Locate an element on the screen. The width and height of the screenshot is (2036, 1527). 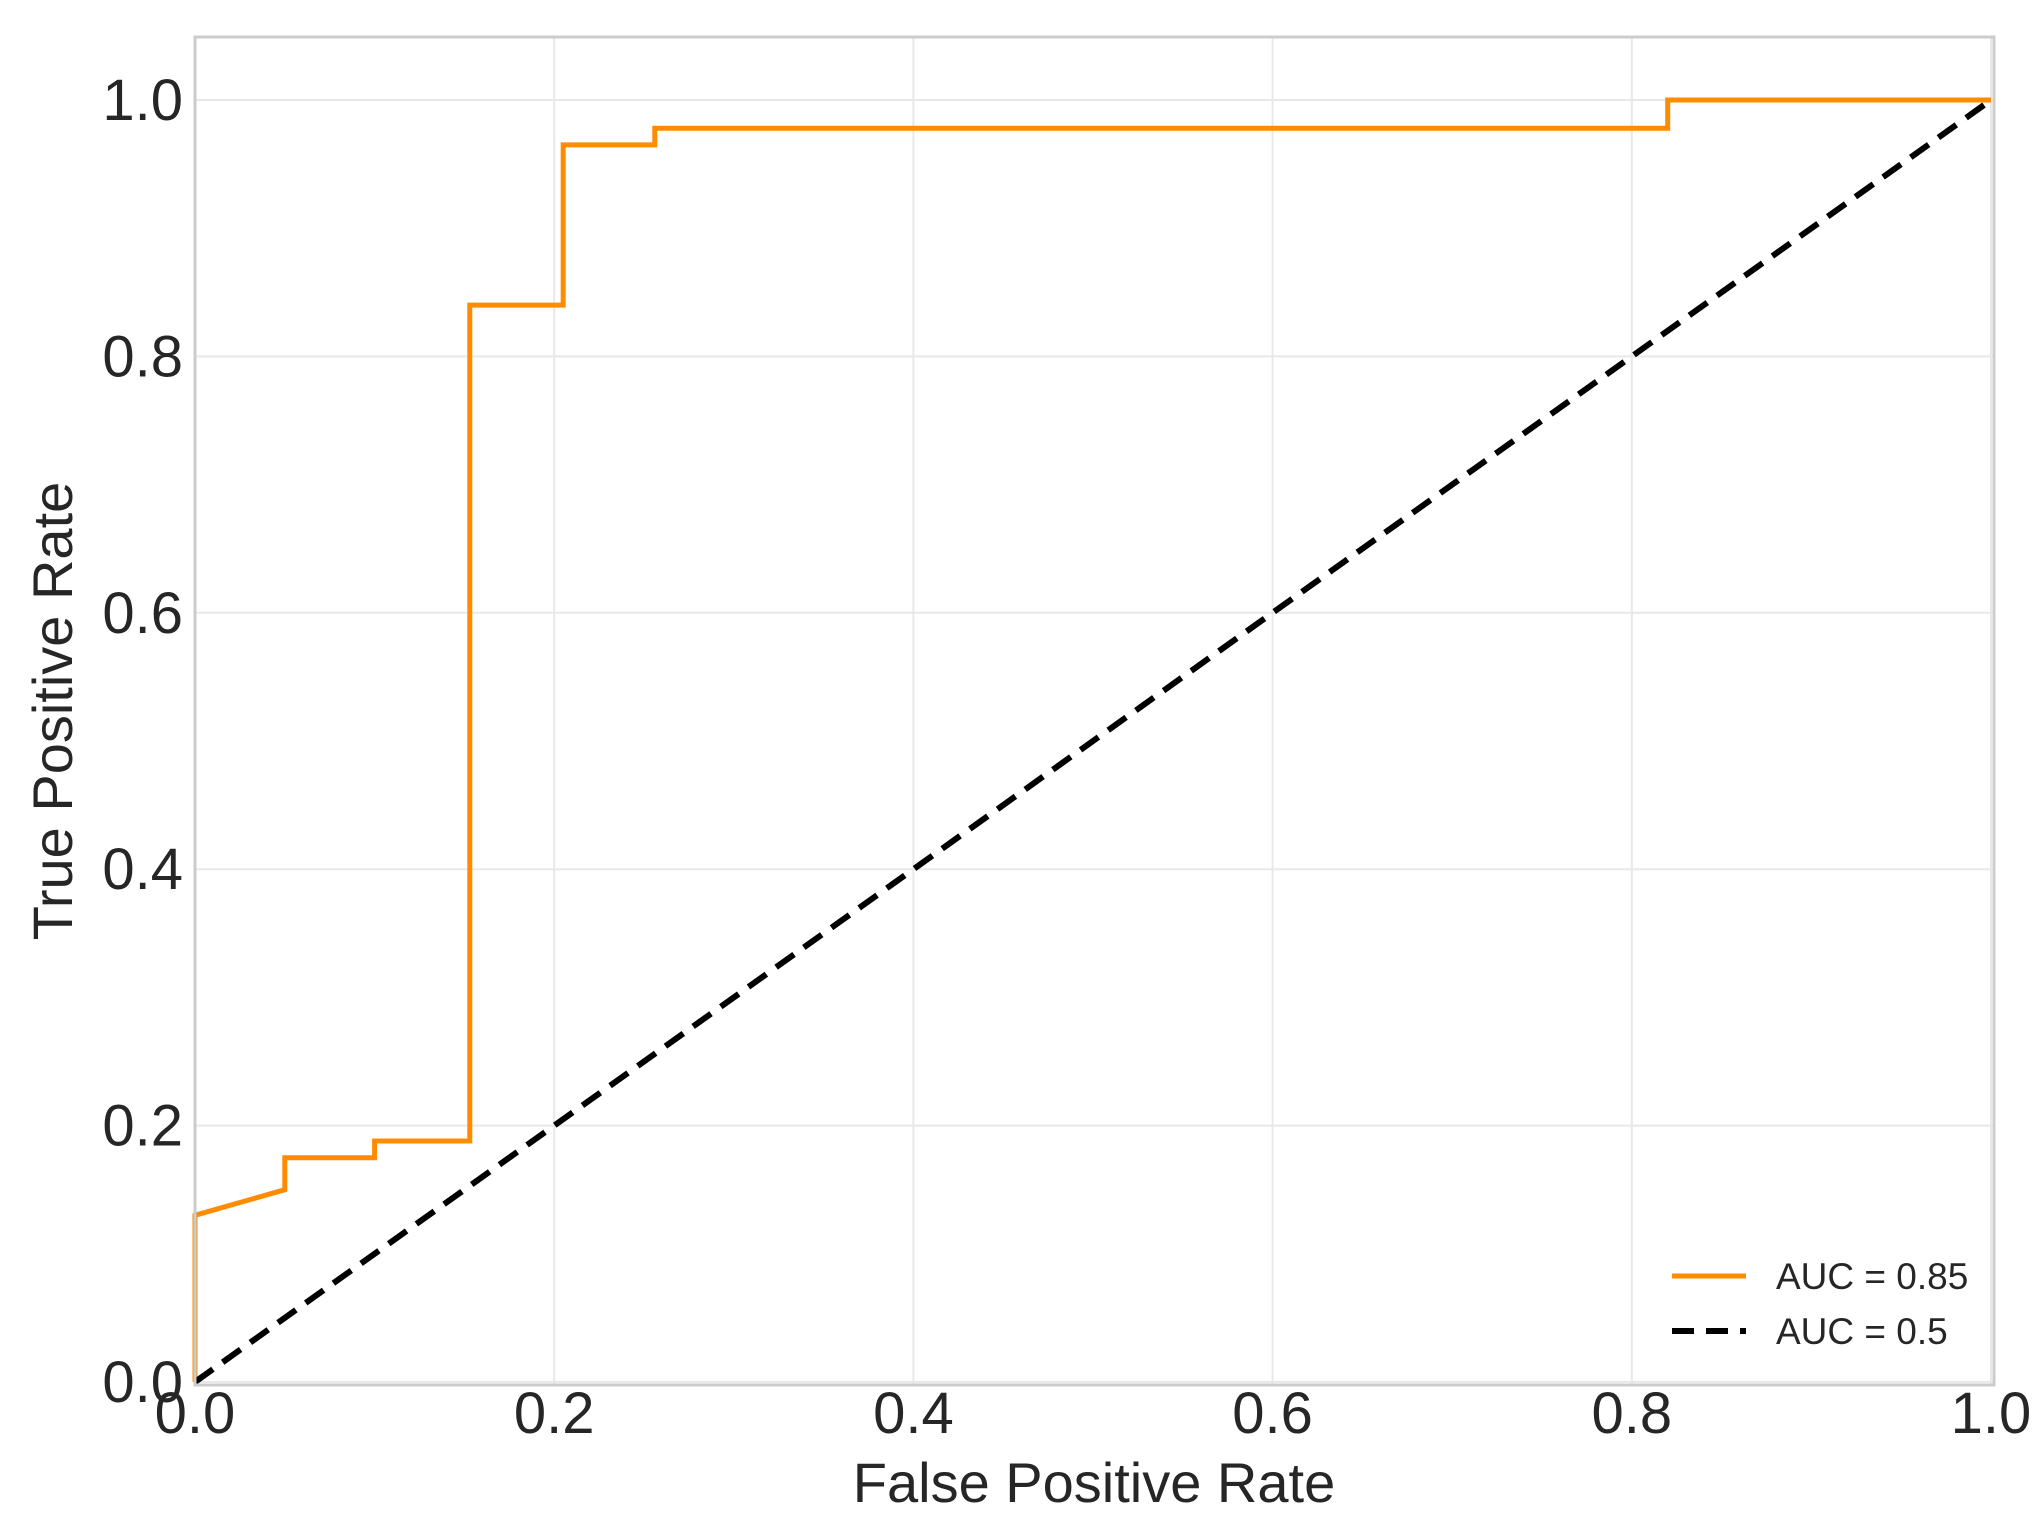
y-tick-label: 0.8 is located at coordinates (142, 356).